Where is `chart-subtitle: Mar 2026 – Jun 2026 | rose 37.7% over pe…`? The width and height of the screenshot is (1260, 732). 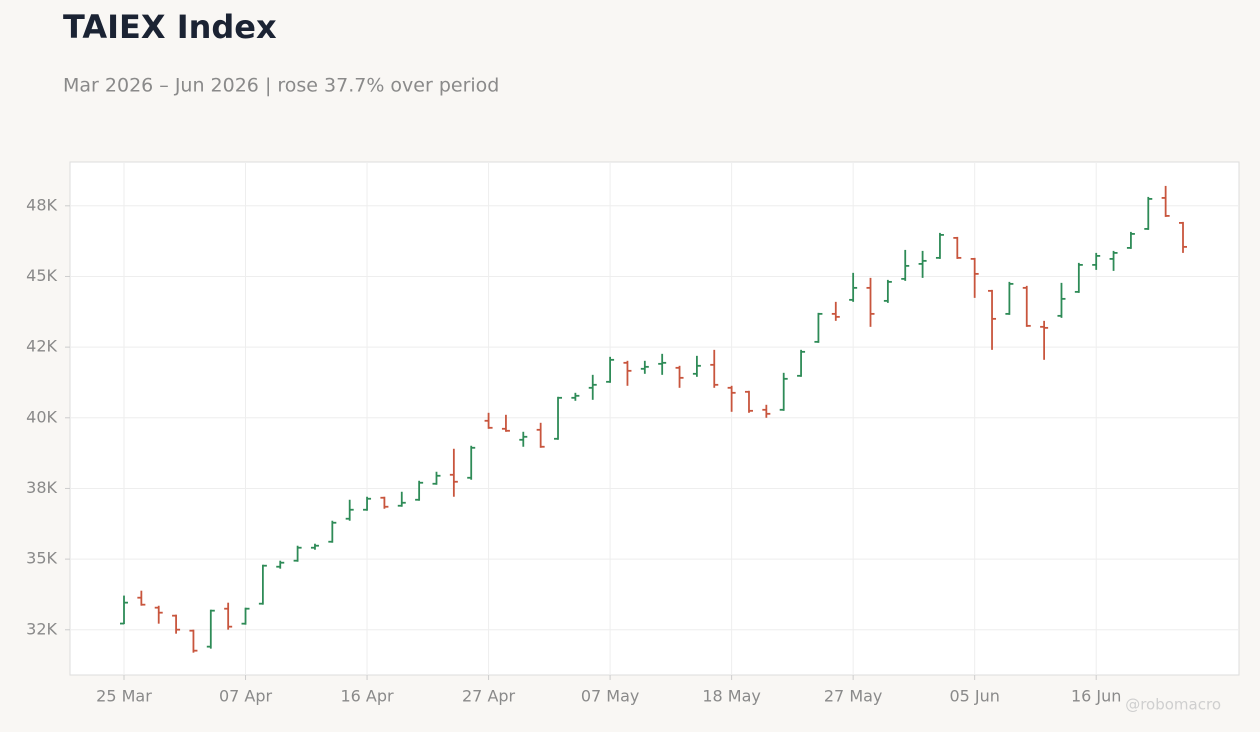 chart-subtitle: Mar 2026 – Jun 2026 | rose 37.7% over pe… is located at coordinates (281, 86).